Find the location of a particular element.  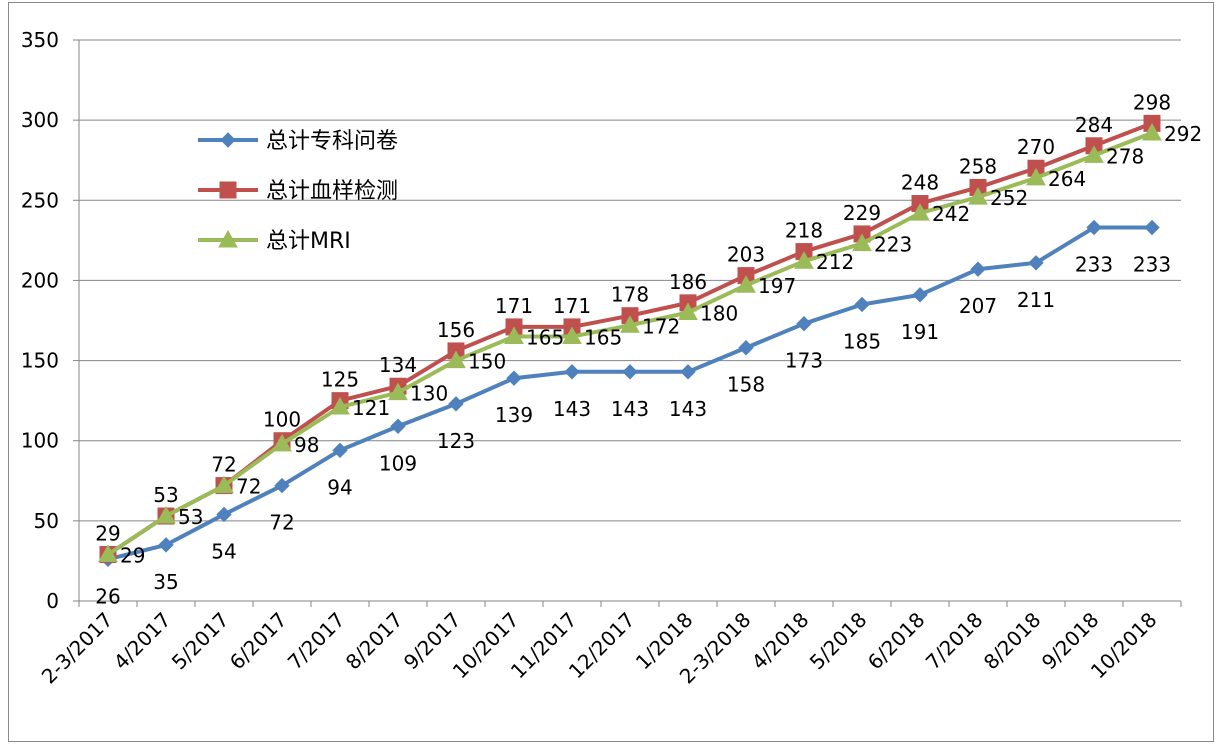

x-tick-label: 6/2018 is located at coordinates (896, 641).